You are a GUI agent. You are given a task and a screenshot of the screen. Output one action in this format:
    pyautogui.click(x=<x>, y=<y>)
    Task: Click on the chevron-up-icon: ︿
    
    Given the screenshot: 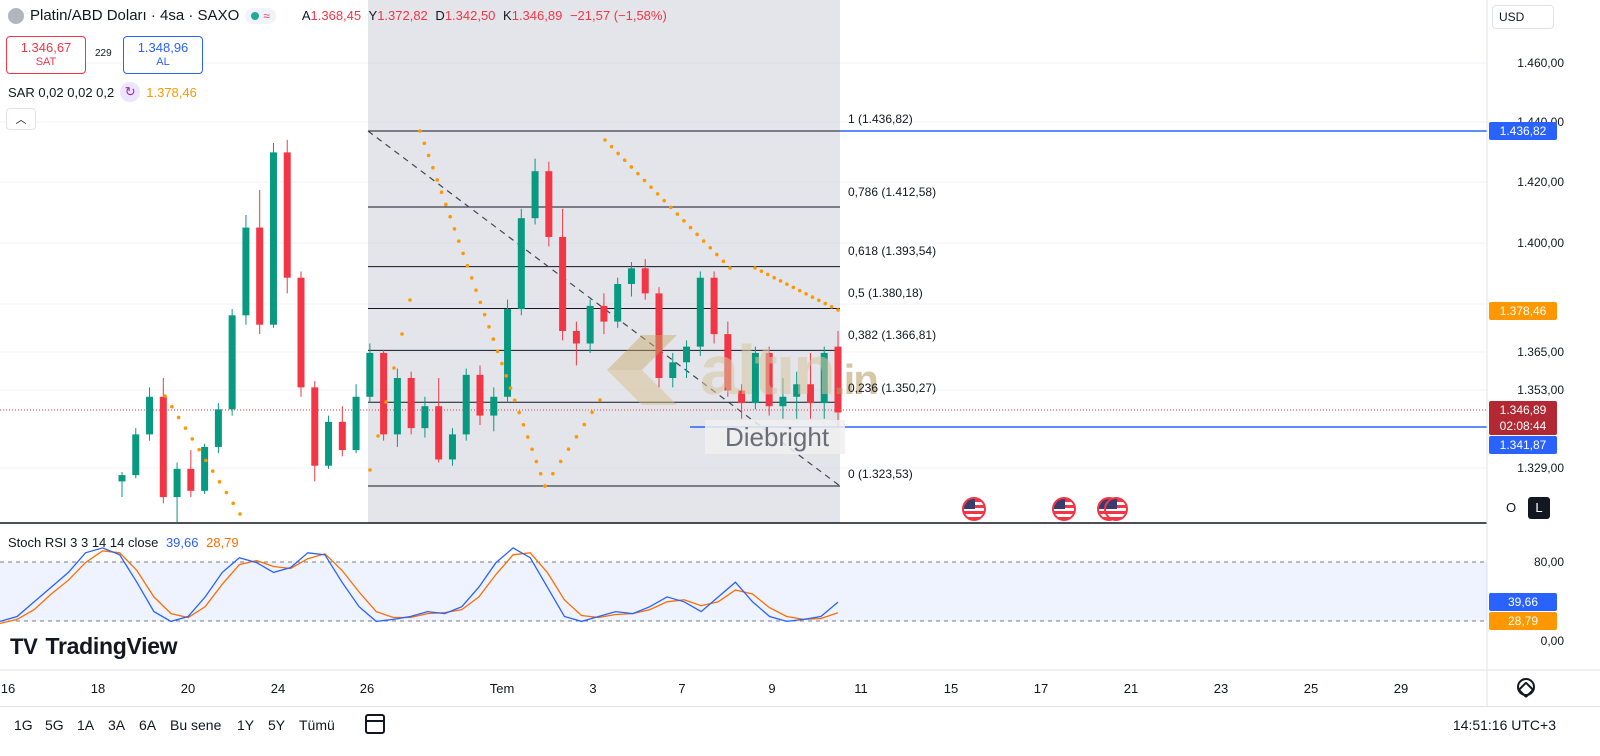 What is the action you would take?
    pyautogui.click(x=21, y=120)
    